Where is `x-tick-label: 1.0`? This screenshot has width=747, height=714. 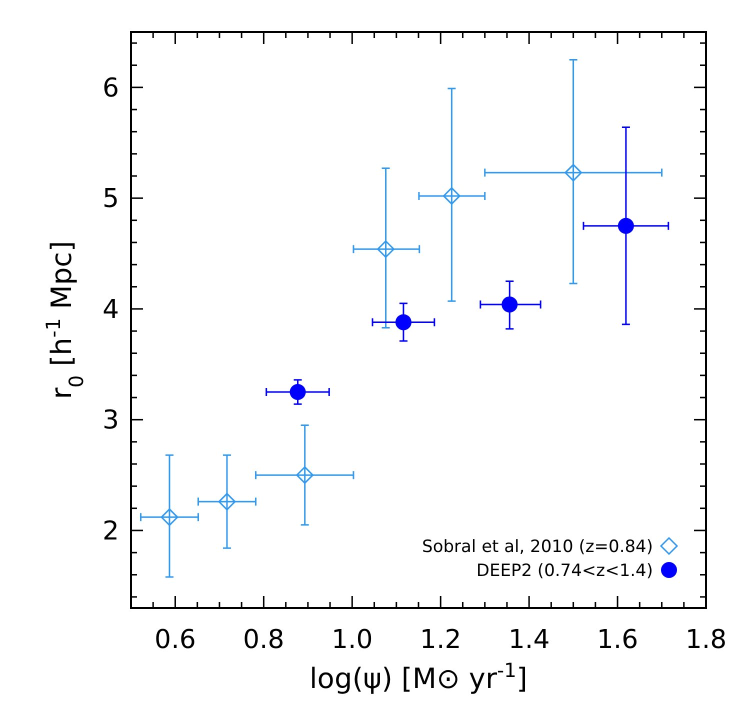
x-tick-label: 1.0 is located at coordinates (352, 640).